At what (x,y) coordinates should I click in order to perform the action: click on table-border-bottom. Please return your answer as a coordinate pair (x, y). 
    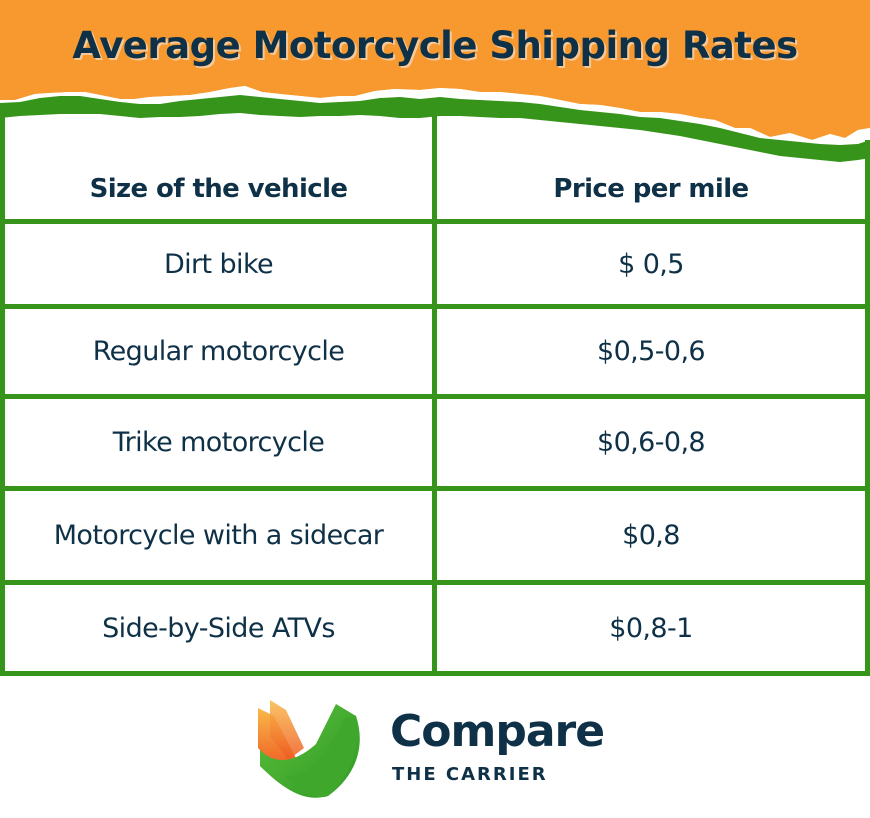
    Looking at the image, I should click on (435, 673).